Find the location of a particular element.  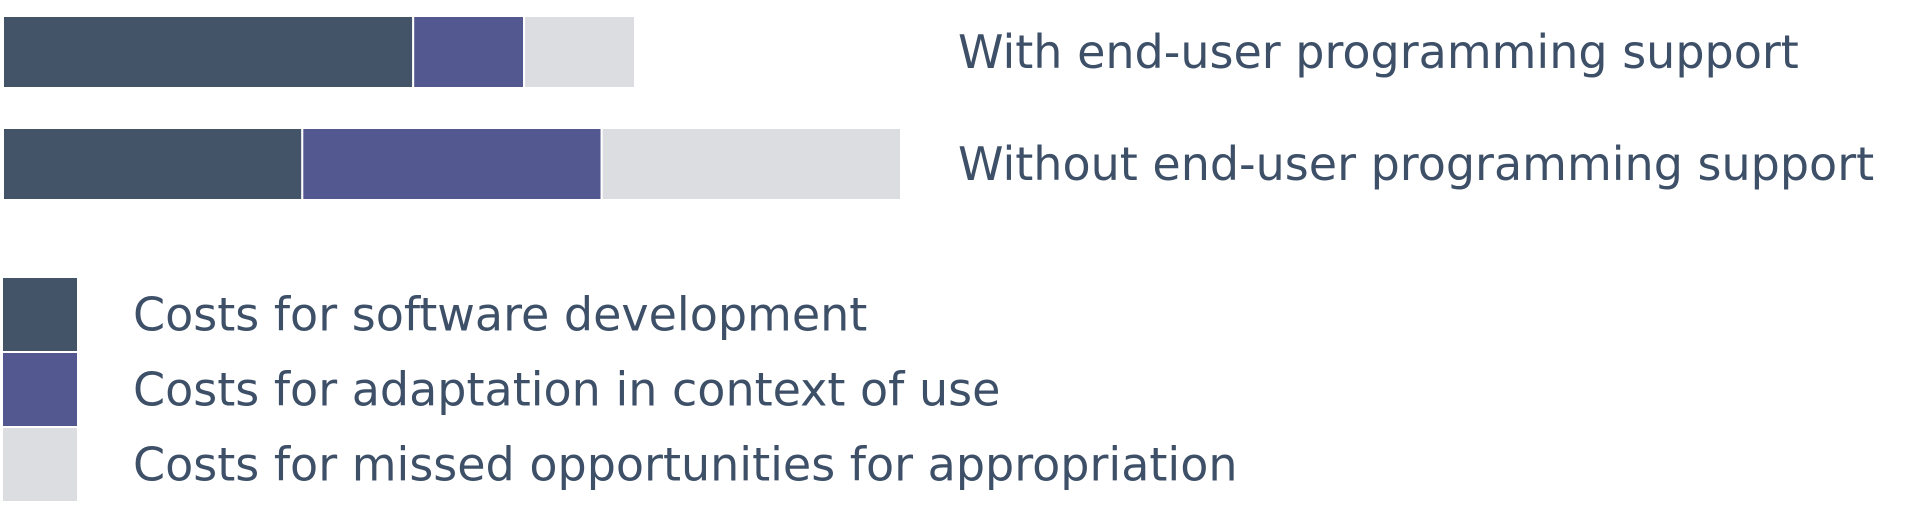

legend-label-costs-for-software-development: Costs for software development is located at coordinates (500, 315).